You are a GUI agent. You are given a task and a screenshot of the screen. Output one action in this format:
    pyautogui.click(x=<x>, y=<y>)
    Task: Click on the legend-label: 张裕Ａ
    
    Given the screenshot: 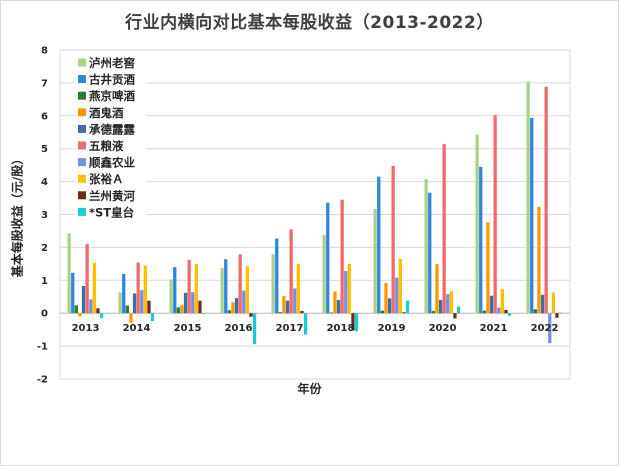 What is the action you would take?
    pyautogui.click(x=106, y=179)
    